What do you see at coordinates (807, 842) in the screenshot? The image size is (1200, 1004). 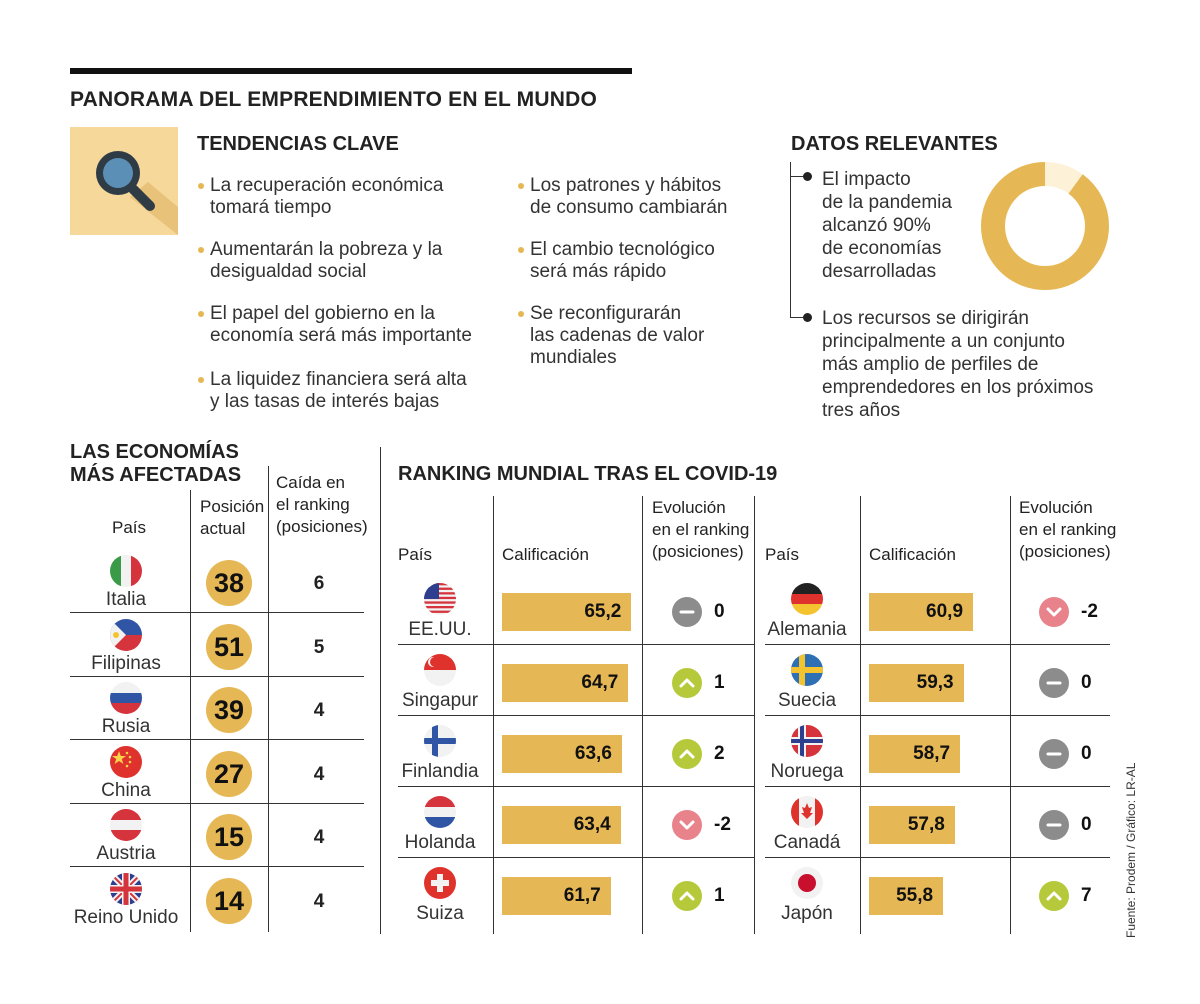 I see `rank-right-country: Canadá` at bounding box center [807, 842].